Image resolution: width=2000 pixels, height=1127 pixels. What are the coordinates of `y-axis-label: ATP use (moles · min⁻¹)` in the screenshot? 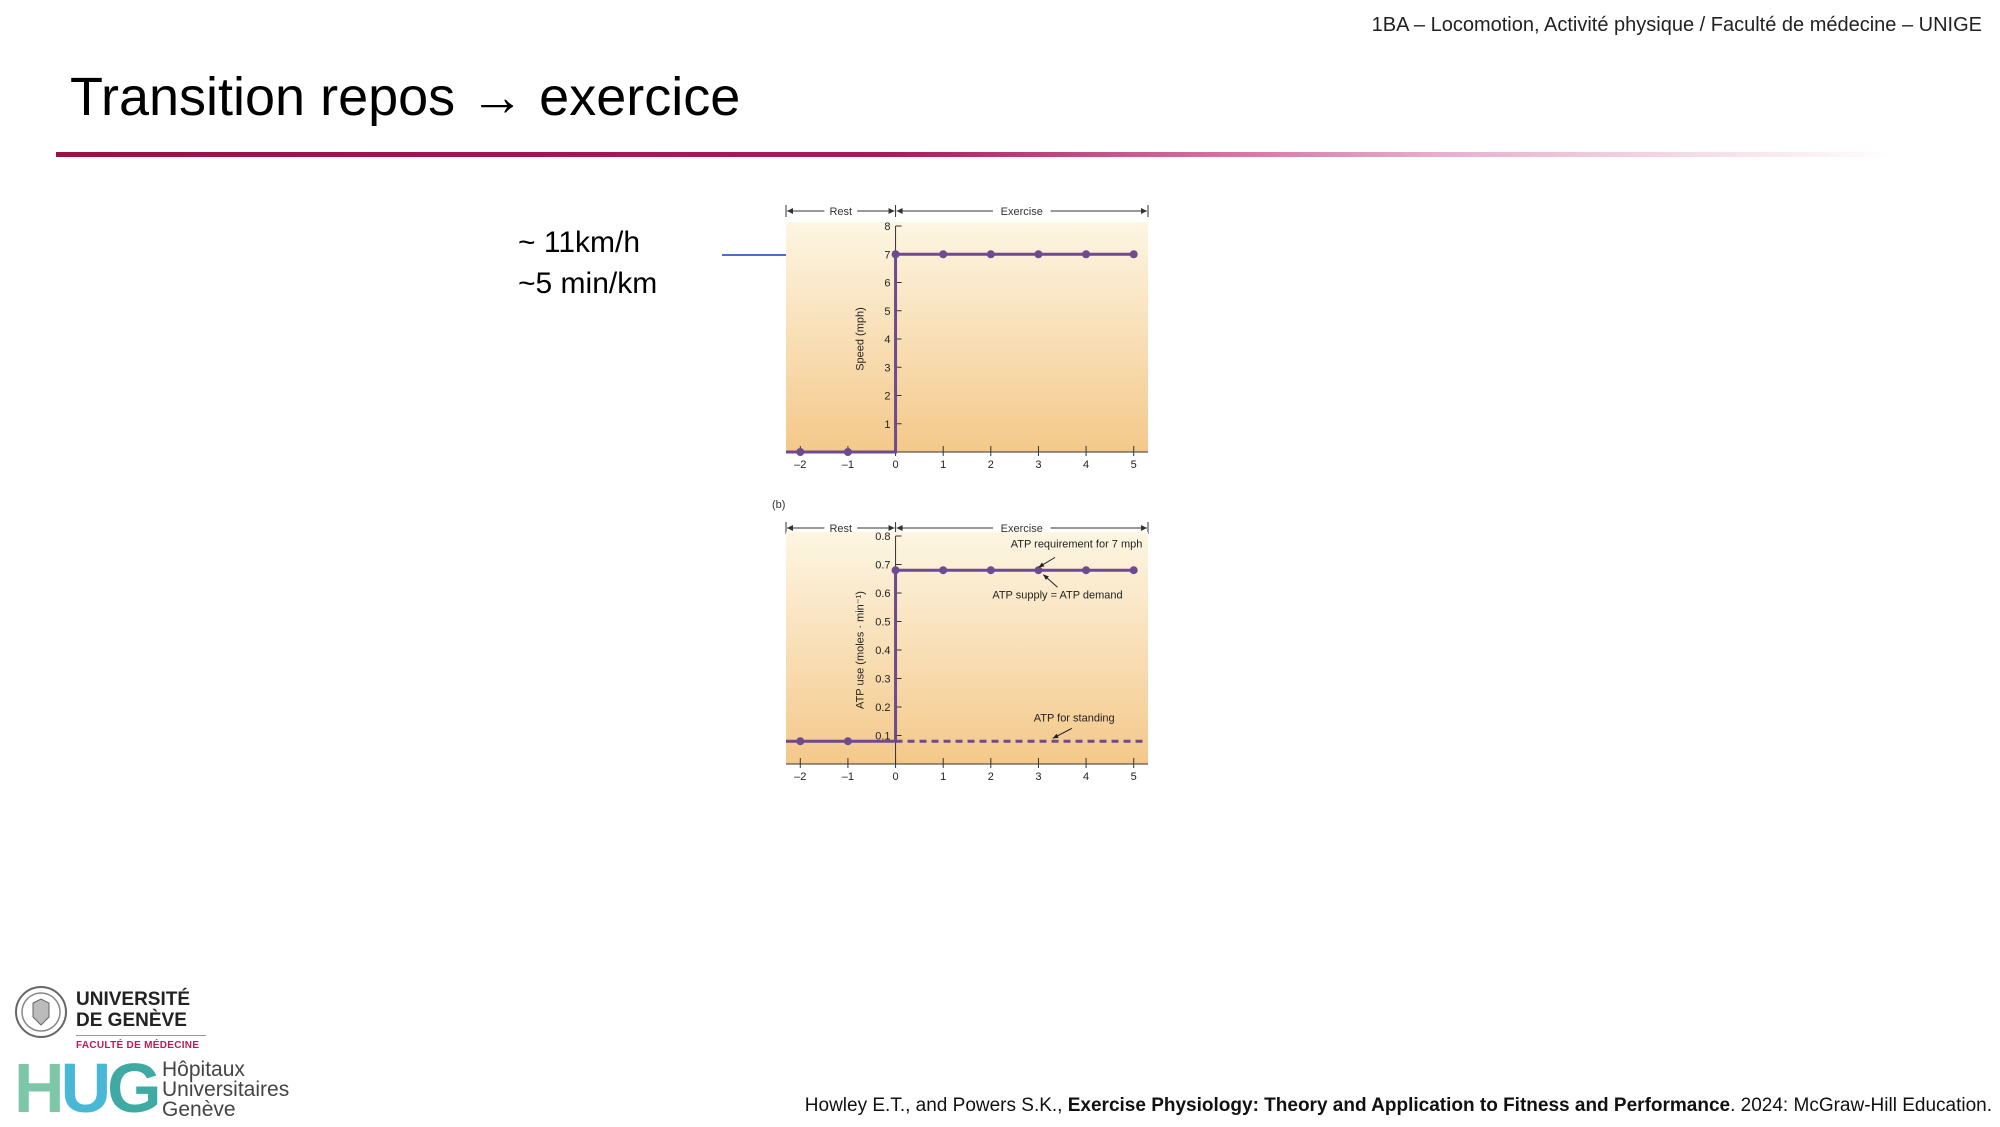 It's located at (861, 650).